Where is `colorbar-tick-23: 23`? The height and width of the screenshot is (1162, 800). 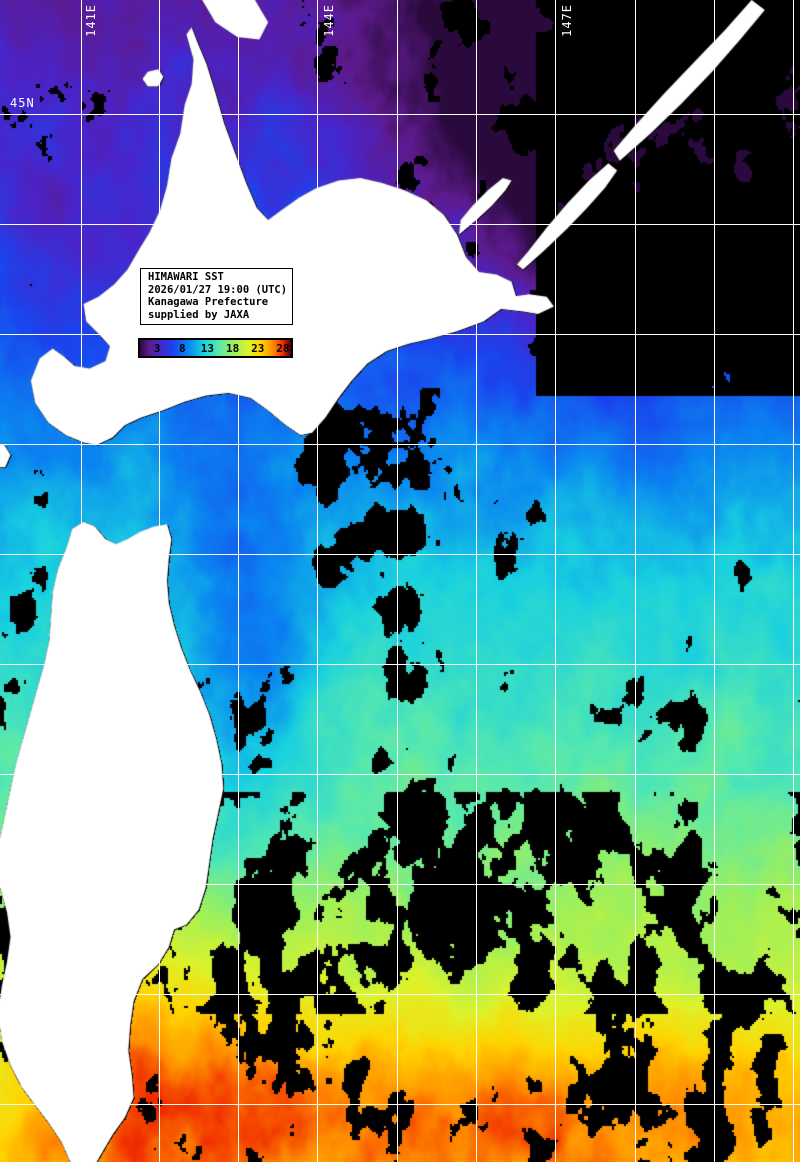 colorbar-tick-23: 23 is located at coordinates (258, 348).